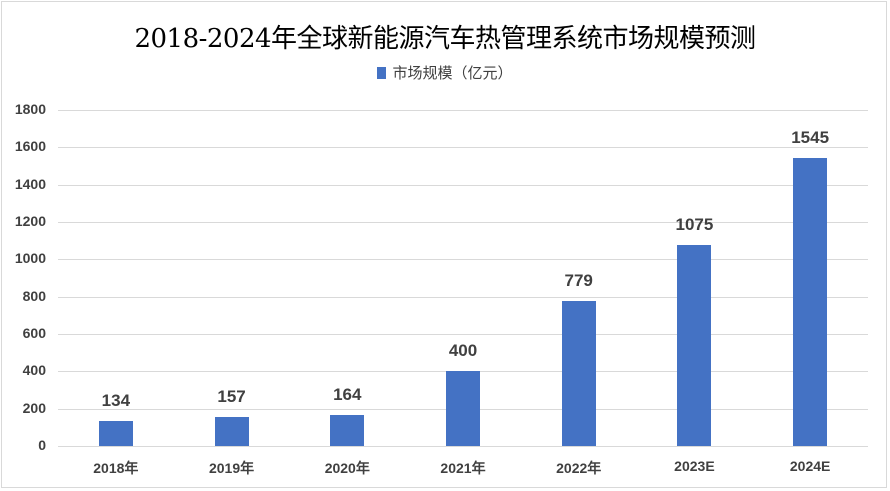  I want to click on y-tick-label: 400, so click(34, 370).